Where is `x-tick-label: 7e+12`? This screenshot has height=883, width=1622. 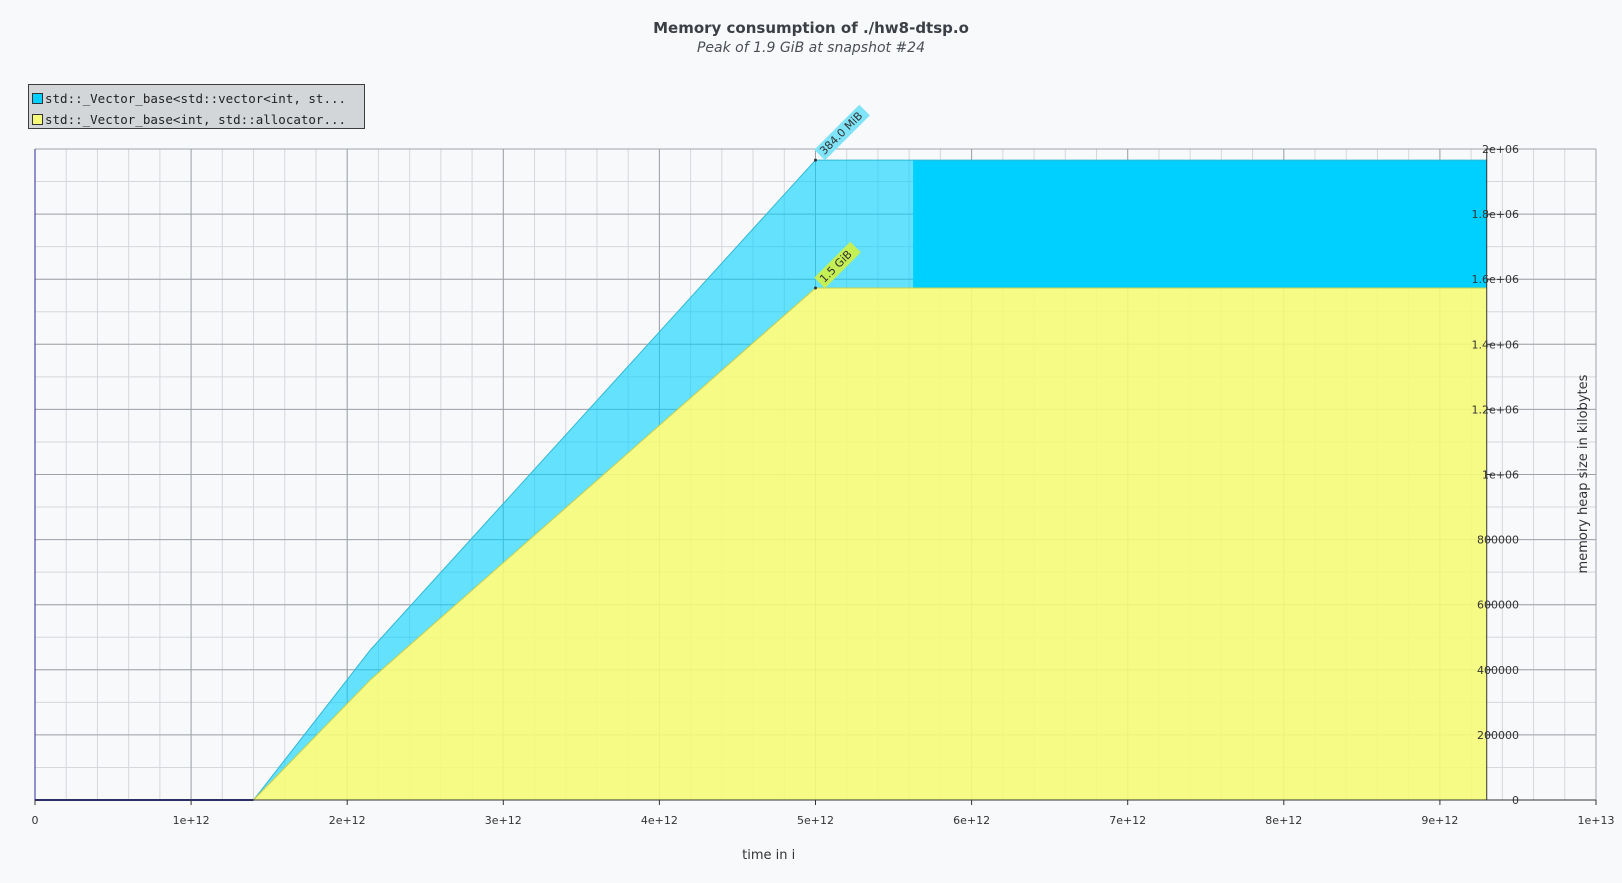 x-tick-label: 7e+12 is located at coordinates (1127, 820).